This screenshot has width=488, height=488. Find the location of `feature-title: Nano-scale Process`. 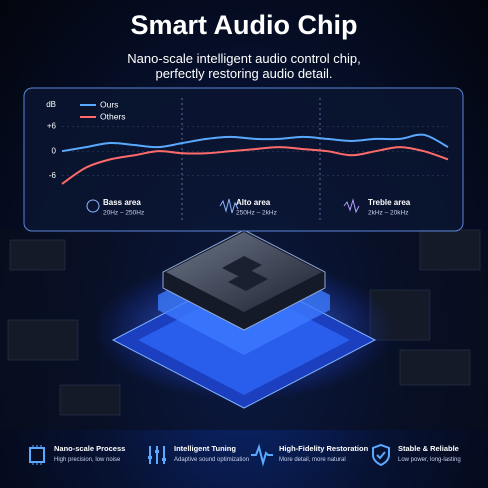

feature-title: Nano-scale Process is located at coordinates (90, 448).